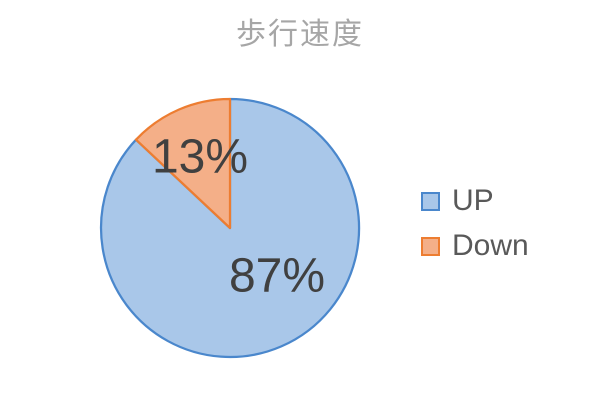 The image size is (600, 400). Describe the element at coordinates (200, 157) in the screenshot. I see `data-label-down: 13%` at that location.